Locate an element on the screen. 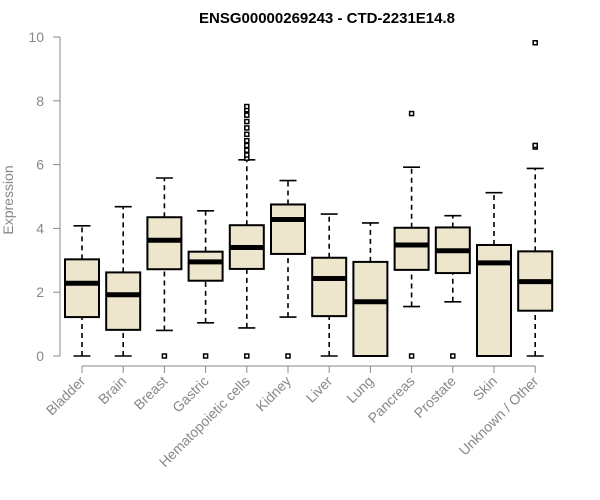 This screenshot has width=600, height=500. y-tick-label: 8 is located at coordinates (40, 101).